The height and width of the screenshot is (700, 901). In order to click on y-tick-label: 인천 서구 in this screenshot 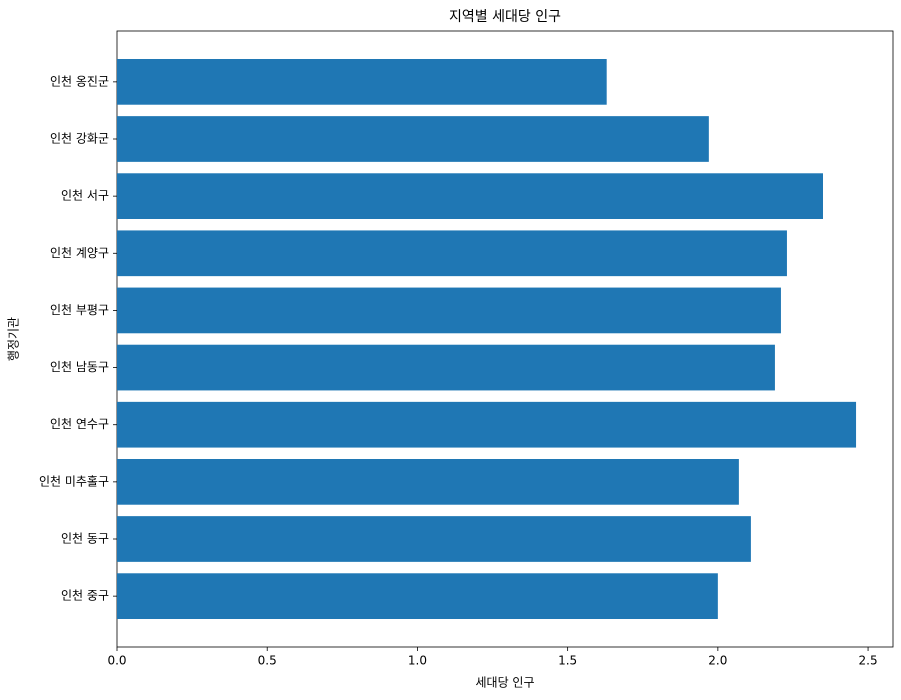, I will do `click(85, 195)`.